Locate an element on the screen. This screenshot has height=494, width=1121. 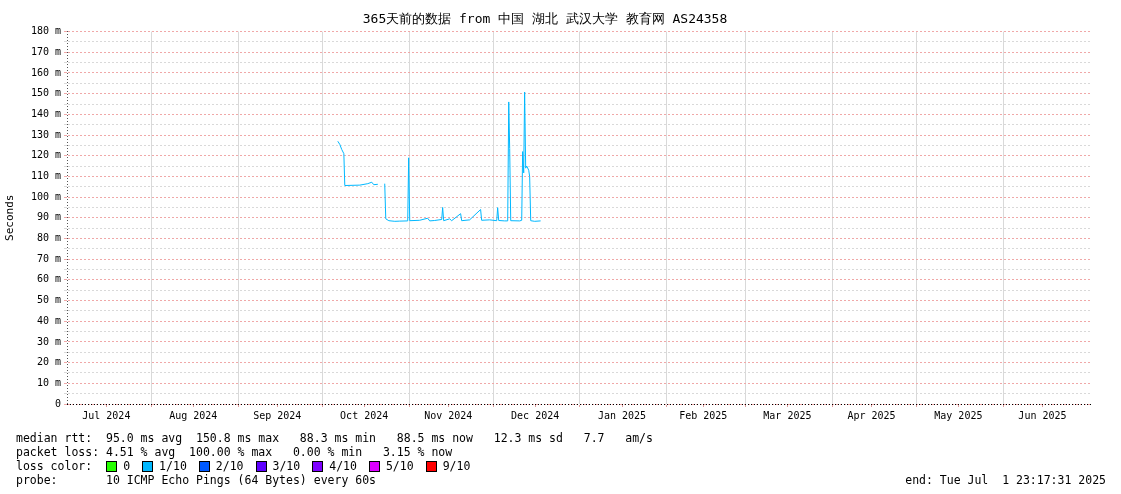
y-tick-label: 0 is located at coordinates (57, 403).